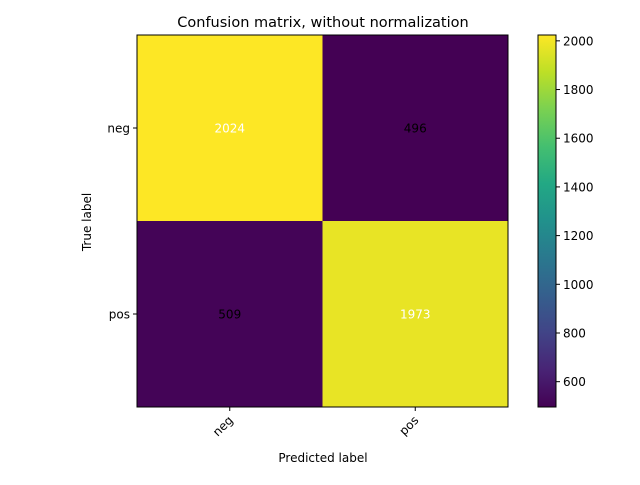 Image resolution: width=640 pixels, height=485 pixels. I want to click on cell-value-label: 496, so click(415, 129).